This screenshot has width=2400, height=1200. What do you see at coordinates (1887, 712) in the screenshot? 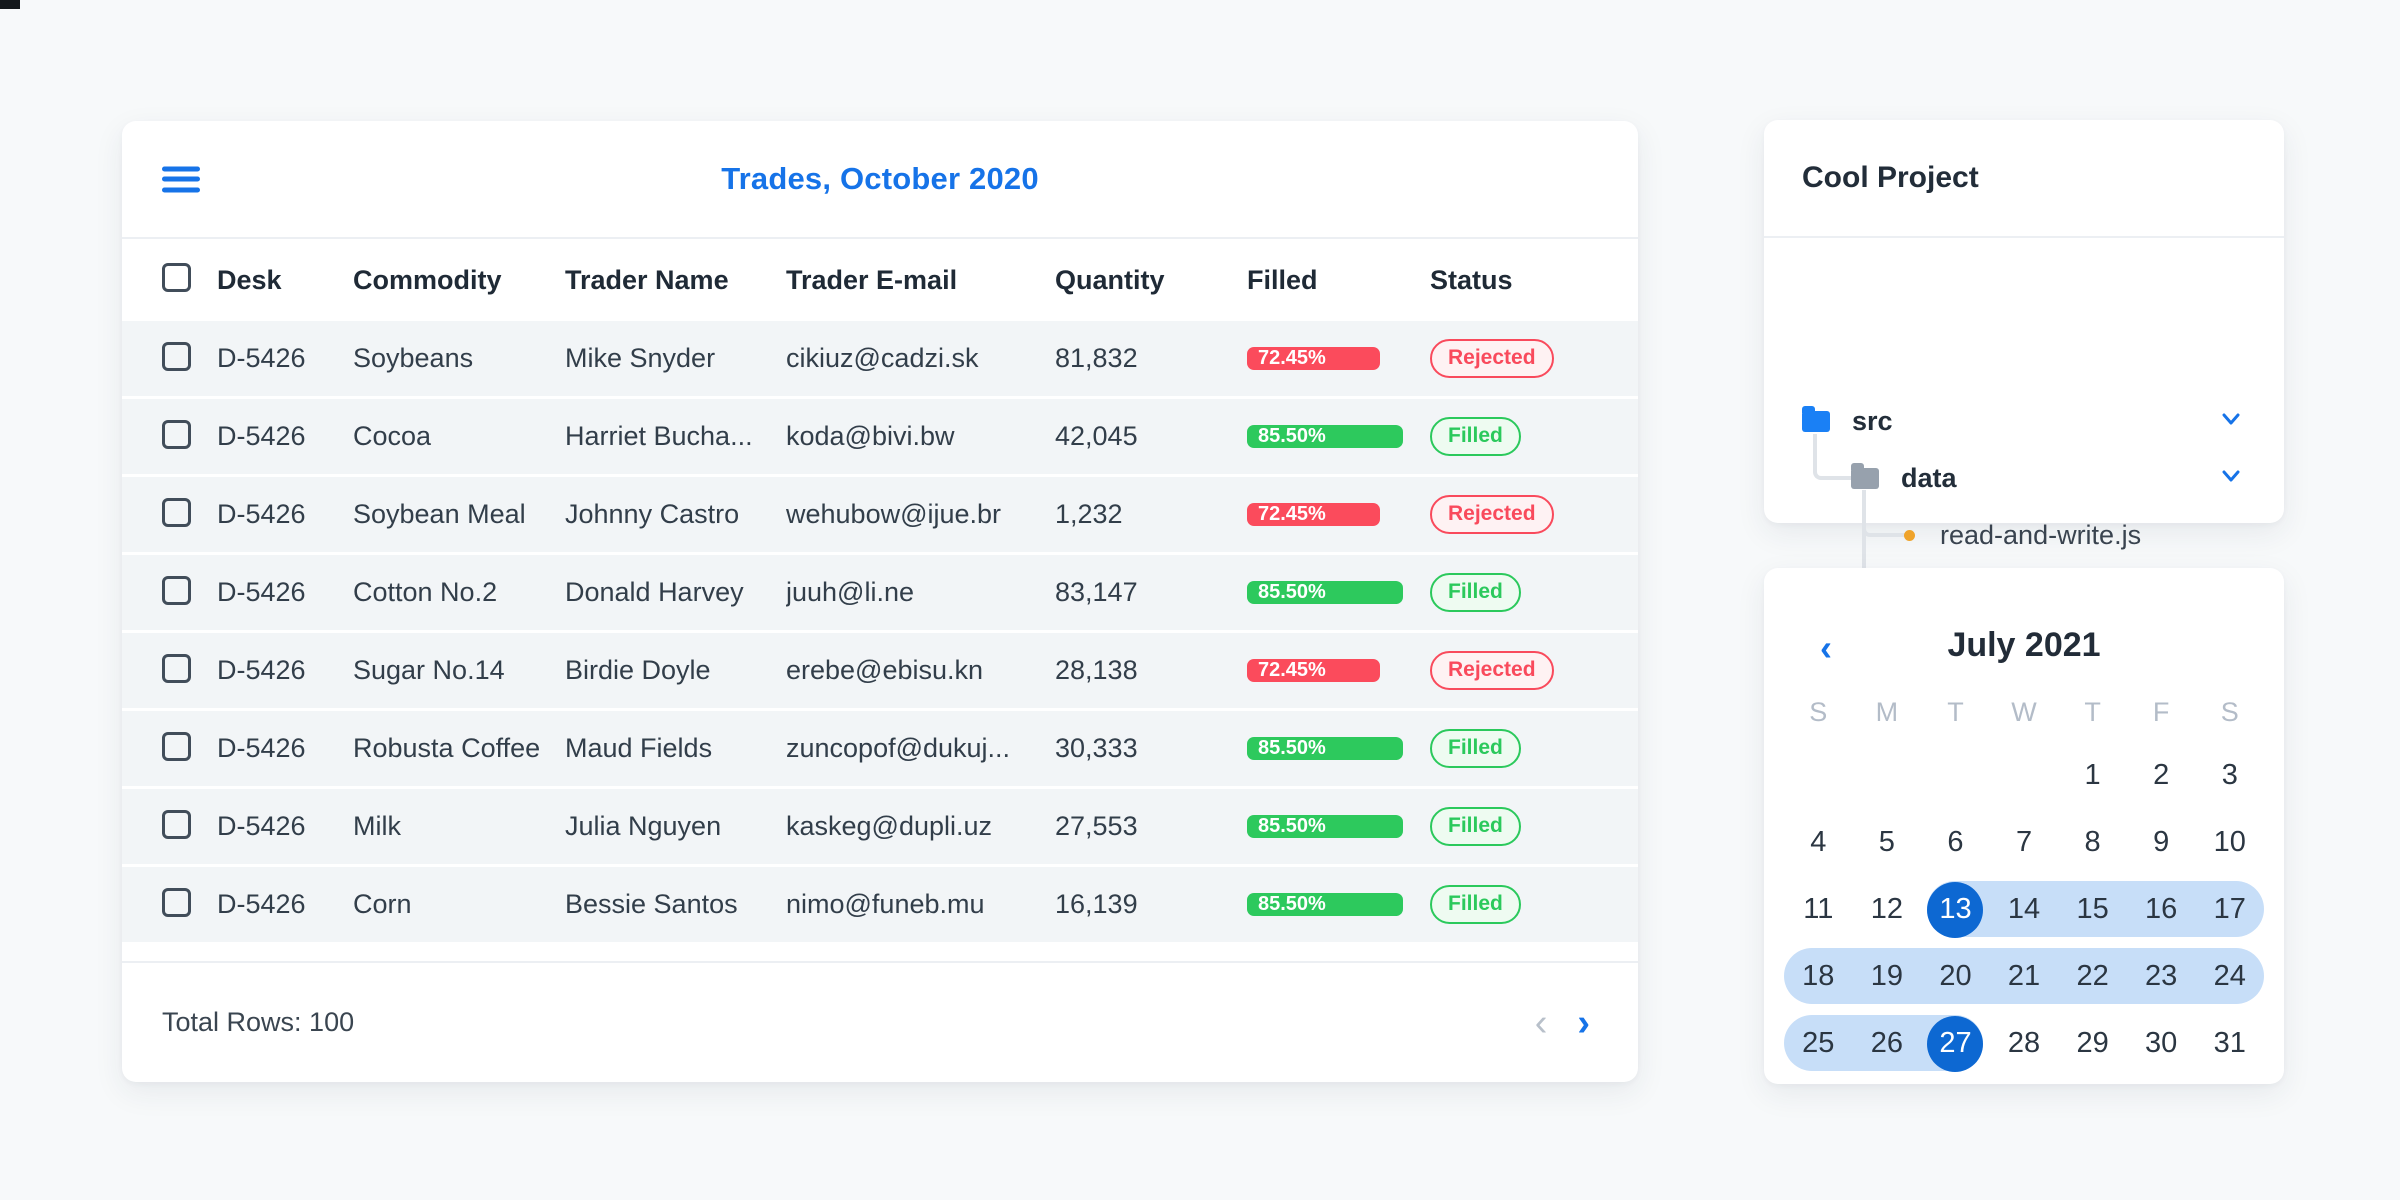
I see `day-of-week-letter: M` at bounding box center [1887, 712].